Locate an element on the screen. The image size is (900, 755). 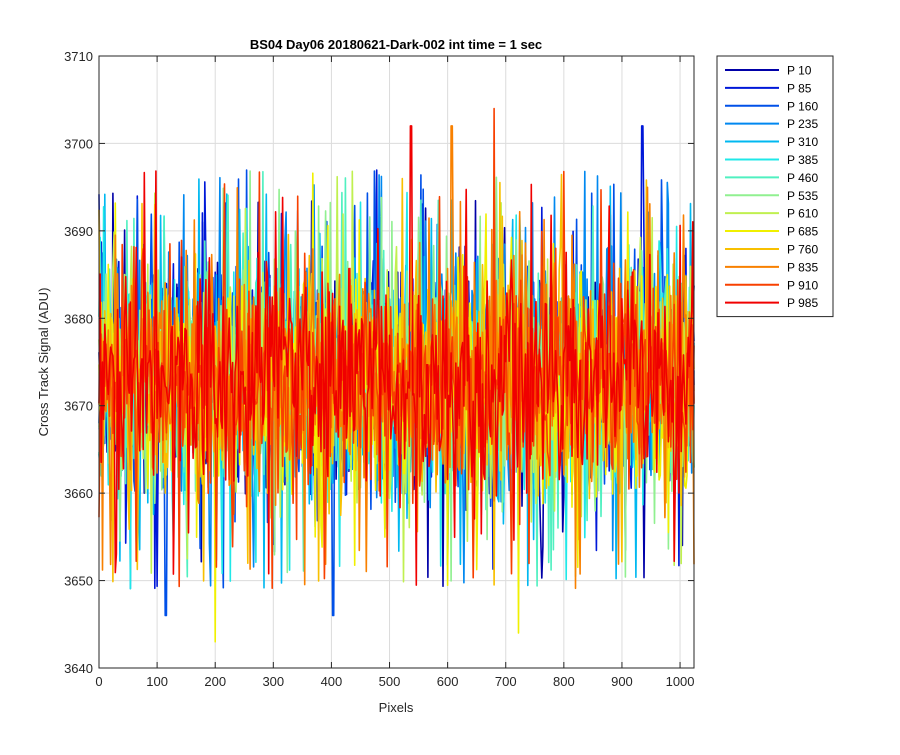
y-tick-label: 3650 is located at coordinates (78, 581).